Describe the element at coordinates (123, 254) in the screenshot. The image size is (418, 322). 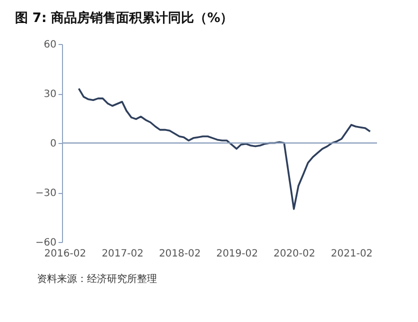
I see `x-tick-label: 2017-02` at that location.